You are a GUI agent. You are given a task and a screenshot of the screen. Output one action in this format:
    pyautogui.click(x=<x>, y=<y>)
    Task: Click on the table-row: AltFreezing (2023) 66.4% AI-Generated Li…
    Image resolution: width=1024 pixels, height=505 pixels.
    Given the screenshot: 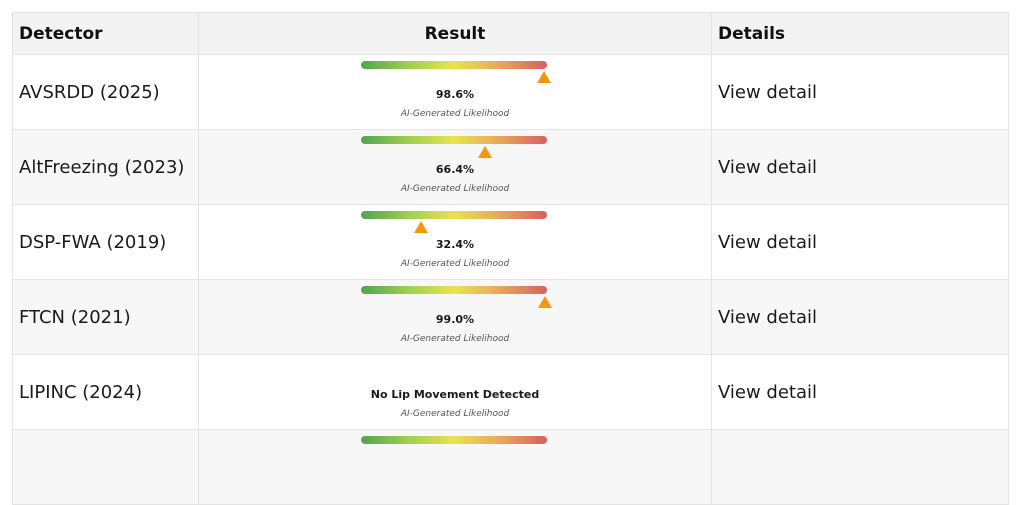 What is the action you would take?
    pyautogui.click(x=510, y=167)
    